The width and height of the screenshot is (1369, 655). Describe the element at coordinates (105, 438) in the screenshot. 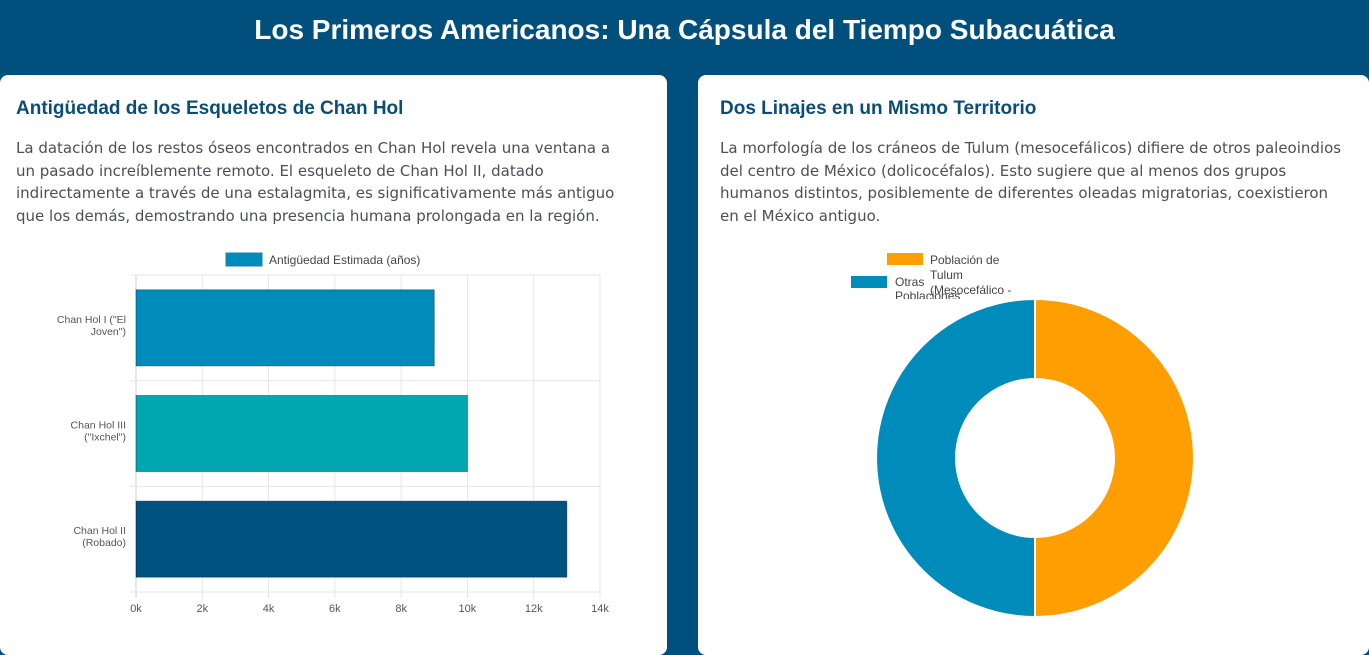

I see `category-label: ("Ixchel")` at that location.